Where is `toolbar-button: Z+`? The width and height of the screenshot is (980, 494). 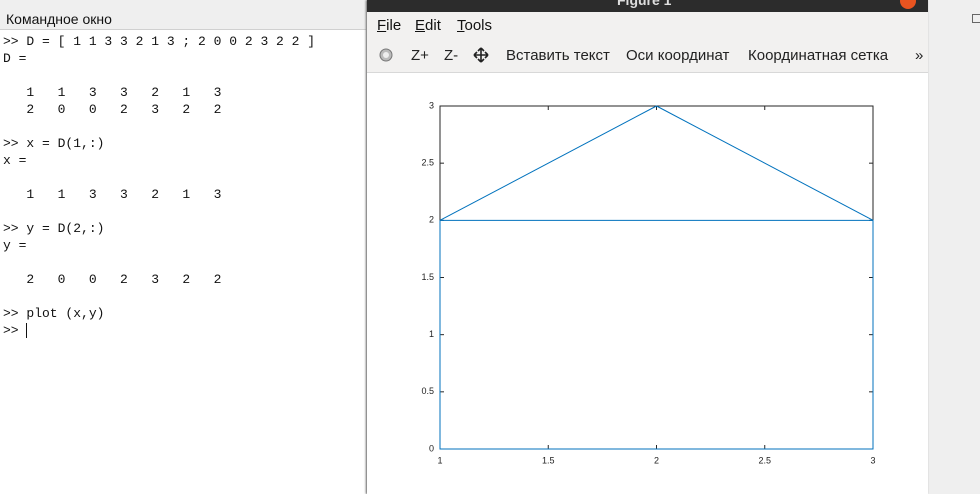
toolbar-button: Z+ is located at coordinates (420, 55).